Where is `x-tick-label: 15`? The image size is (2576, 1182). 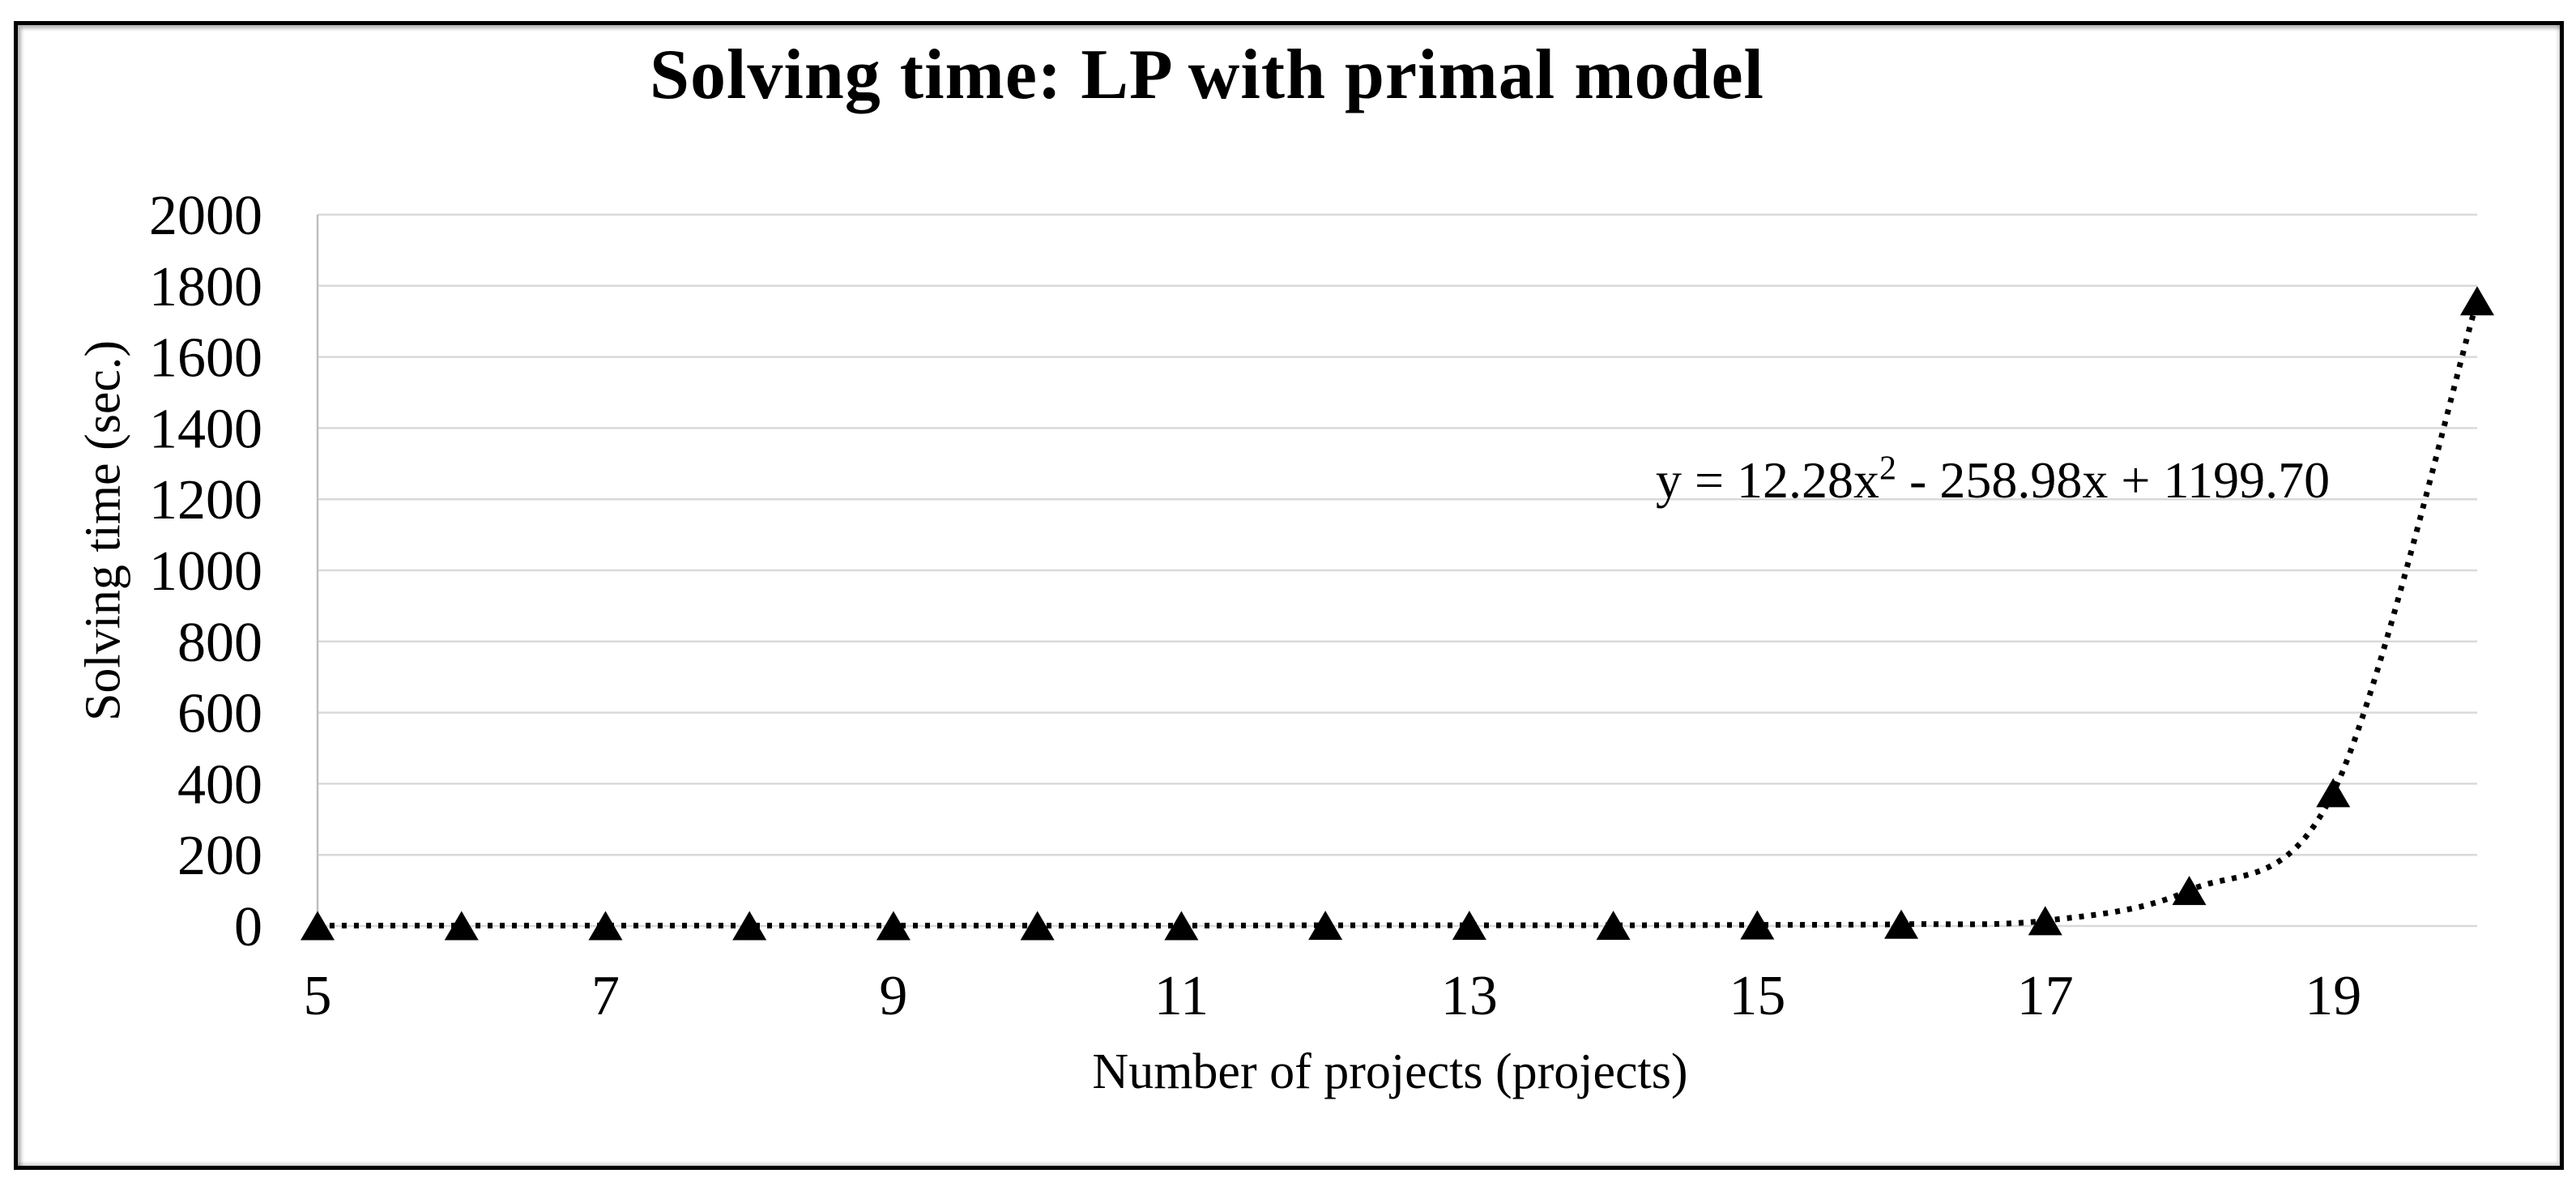
x-tick-label: 15 is located at coordinates (1757, 996).